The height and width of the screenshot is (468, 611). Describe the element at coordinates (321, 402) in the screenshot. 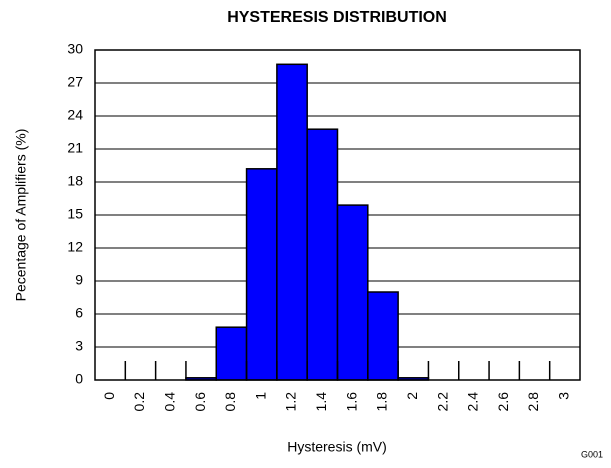

I see `x-tick-label: 1.4` at that location.